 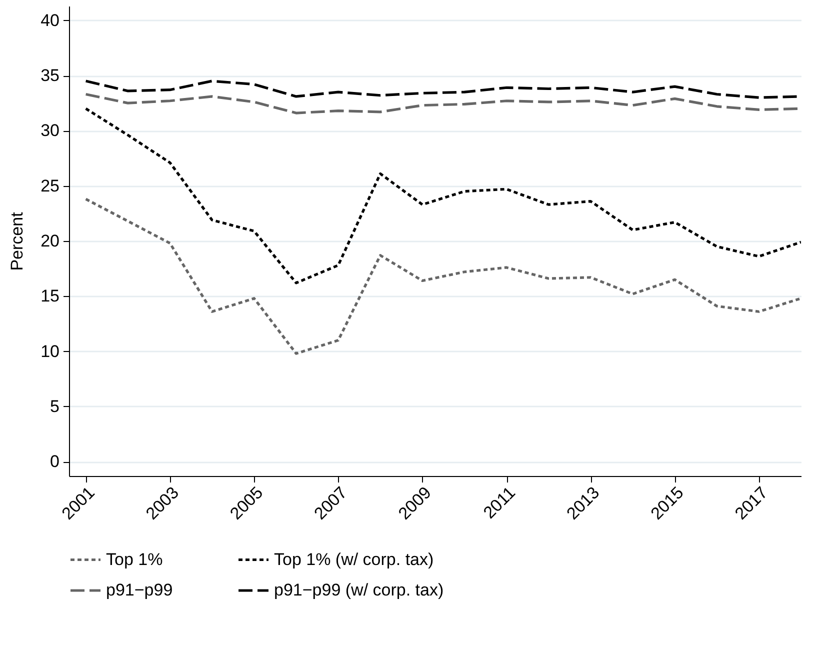 I want to click on legend-label: p91−p99, so click(x=139, y=590).